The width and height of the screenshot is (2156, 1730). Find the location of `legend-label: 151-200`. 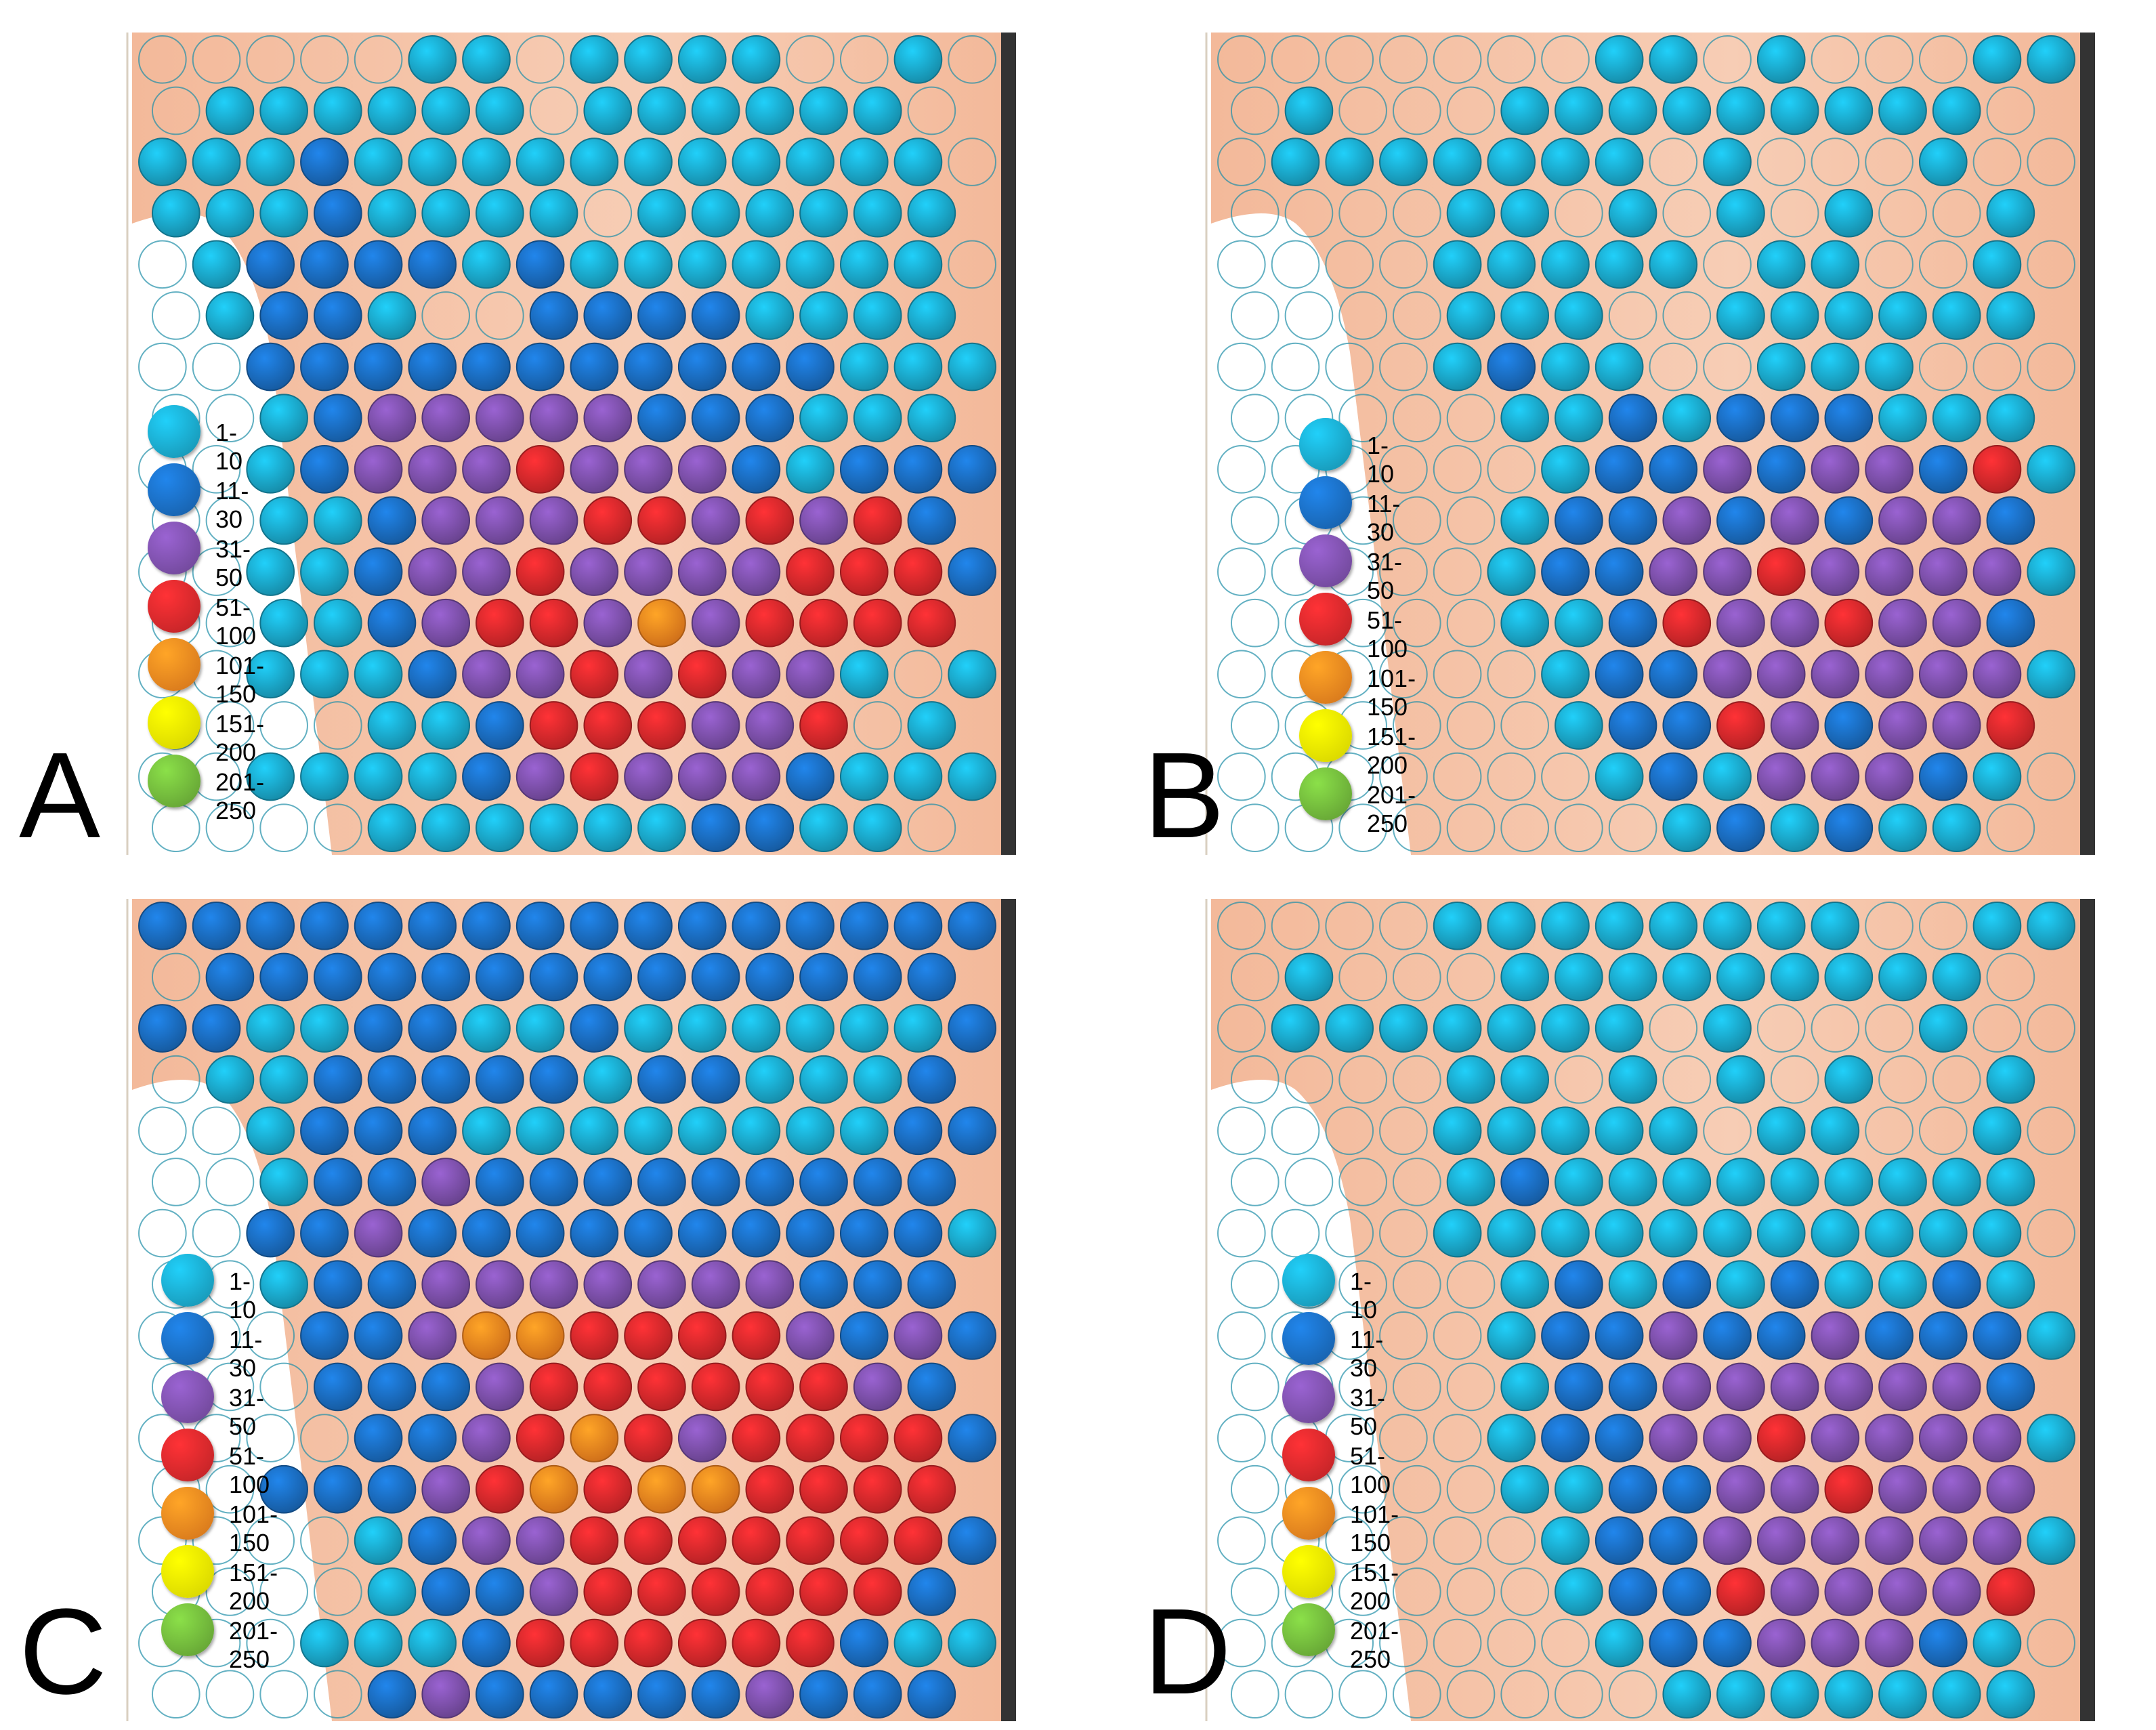

legend-label: 151-200 is located at coordinates (1374, 1587).